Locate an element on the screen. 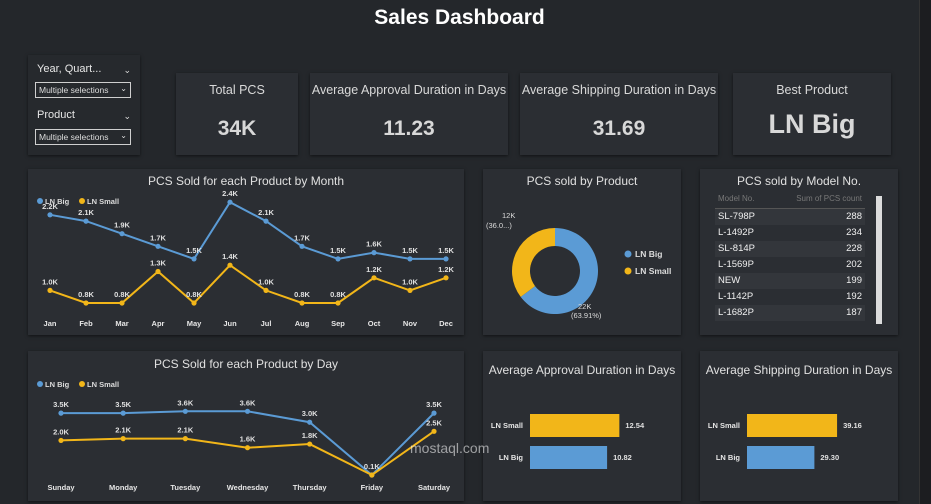 This screenshot has width=931, height=504. cell-count: 187 is located at coordinates (854, 312).